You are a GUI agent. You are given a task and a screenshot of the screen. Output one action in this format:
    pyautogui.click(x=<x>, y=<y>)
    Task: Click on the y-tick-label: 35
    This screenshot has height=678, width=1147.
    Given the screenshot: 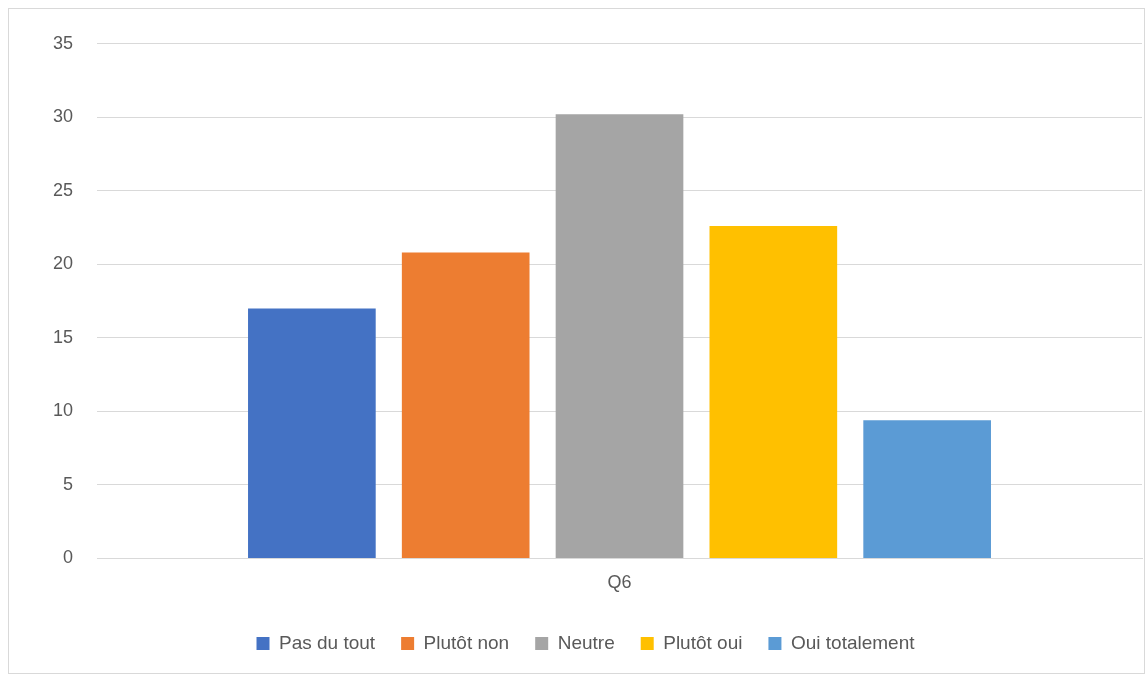 What is the action you would take?
    pyautogui.click(x=63, y=42)
    